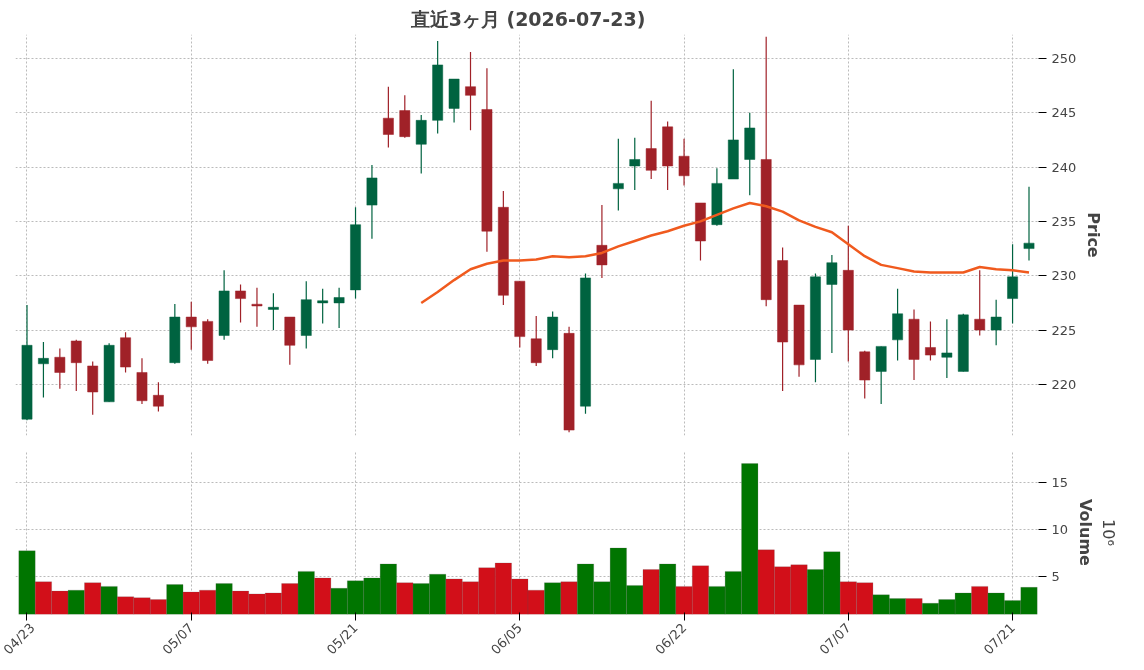  Describe the element at coordinates (1064, 221) in the screenshot. I see `y-tick-label: 235` at that location.